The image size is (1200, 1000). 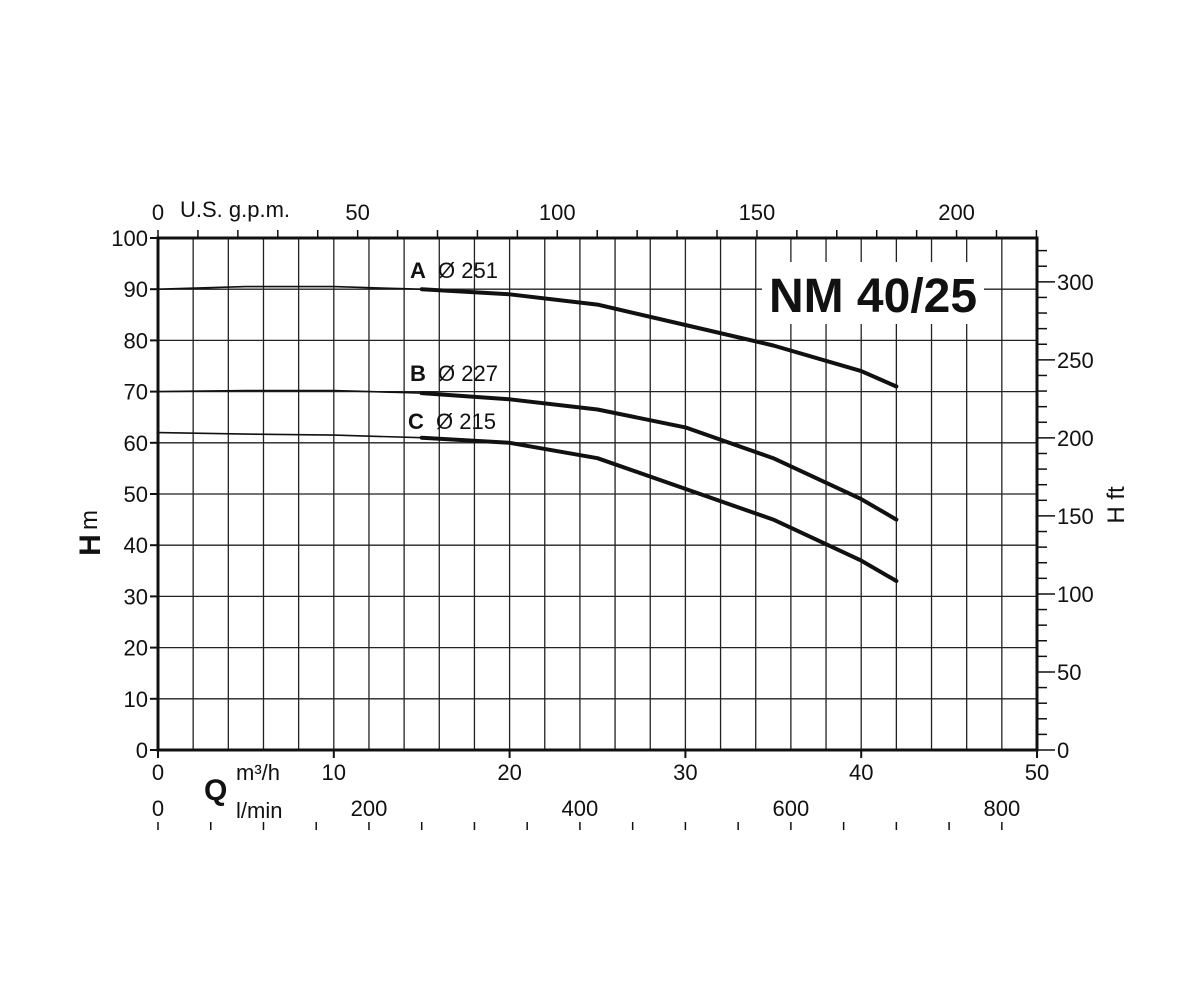 I want to click on chart-title: NM 40/25, so click(x=873, y=296).